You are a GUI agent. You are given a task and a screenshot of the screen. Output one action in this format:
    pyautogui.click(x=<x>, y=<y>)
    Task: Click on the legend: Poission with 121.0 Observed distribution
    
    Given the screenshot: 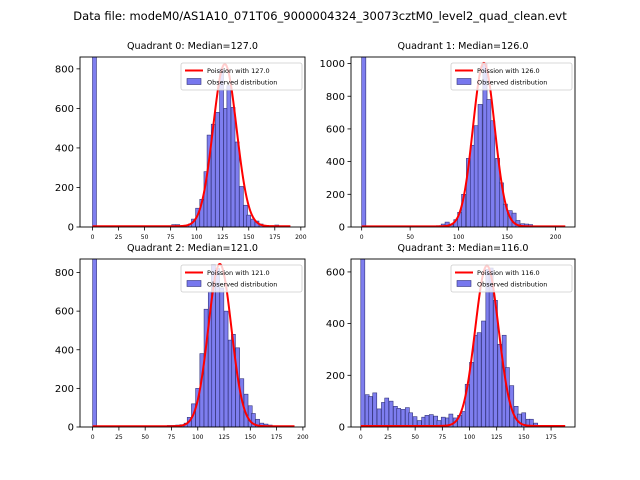 What is the action you would take?
    pyautogui.click(x=241, y=278)
    